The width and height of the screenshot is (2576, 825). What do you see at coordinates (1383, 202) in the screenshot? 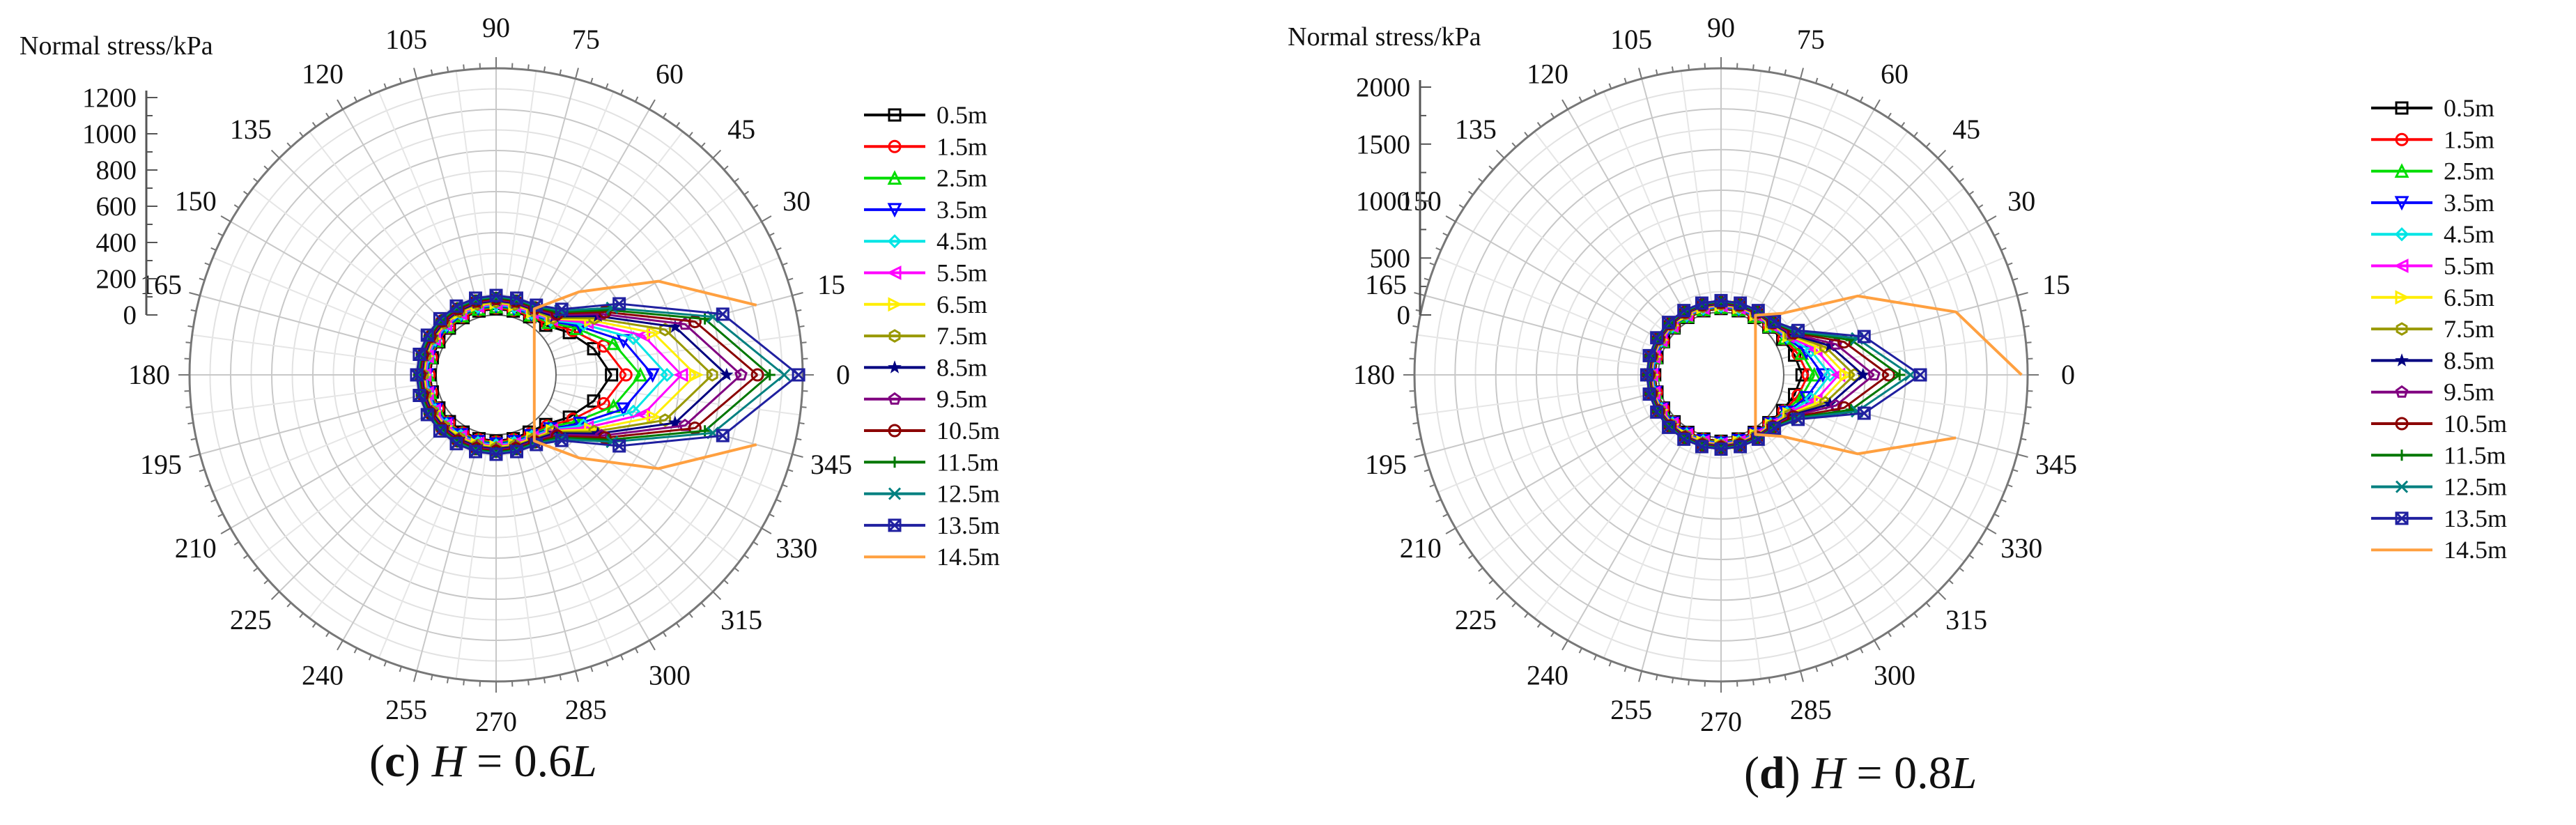
I see `radial-tick-label: 1000` at bounding box center [1383, 202].